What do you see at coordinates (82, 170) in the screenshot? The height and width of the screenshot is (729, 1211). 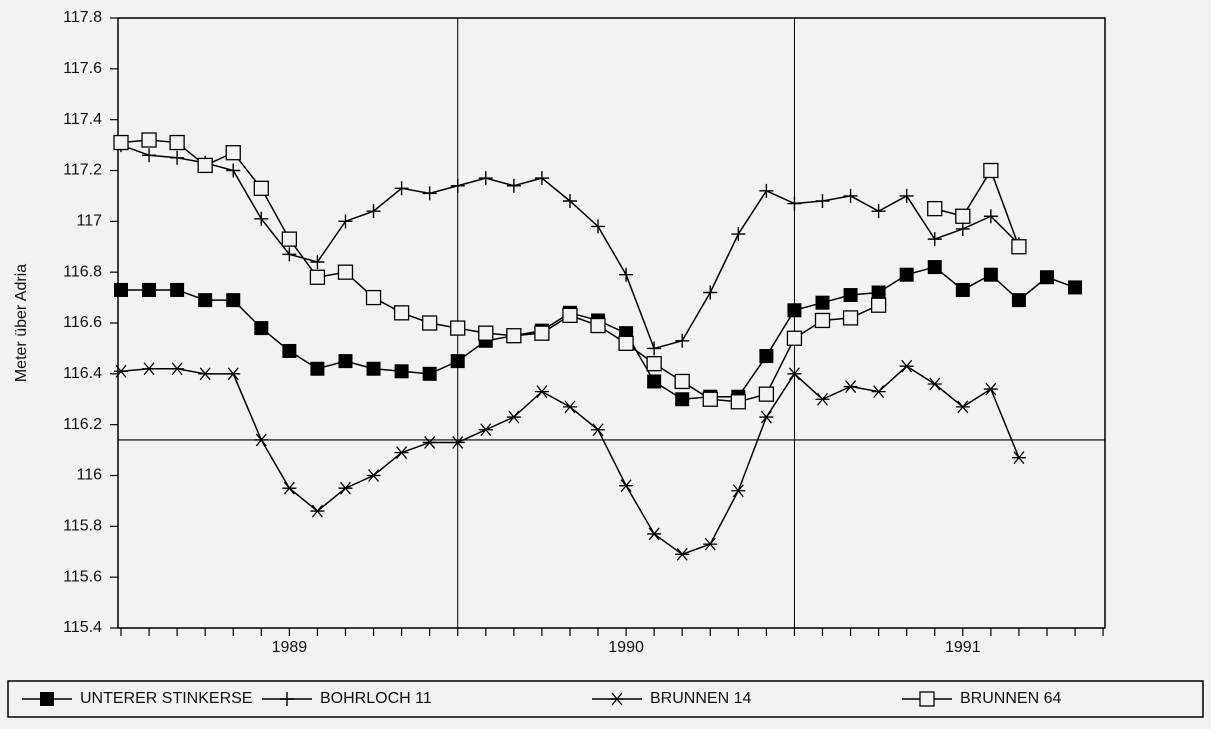 I see `y-tick-label: 117.2` at bounding box center [82, 170].